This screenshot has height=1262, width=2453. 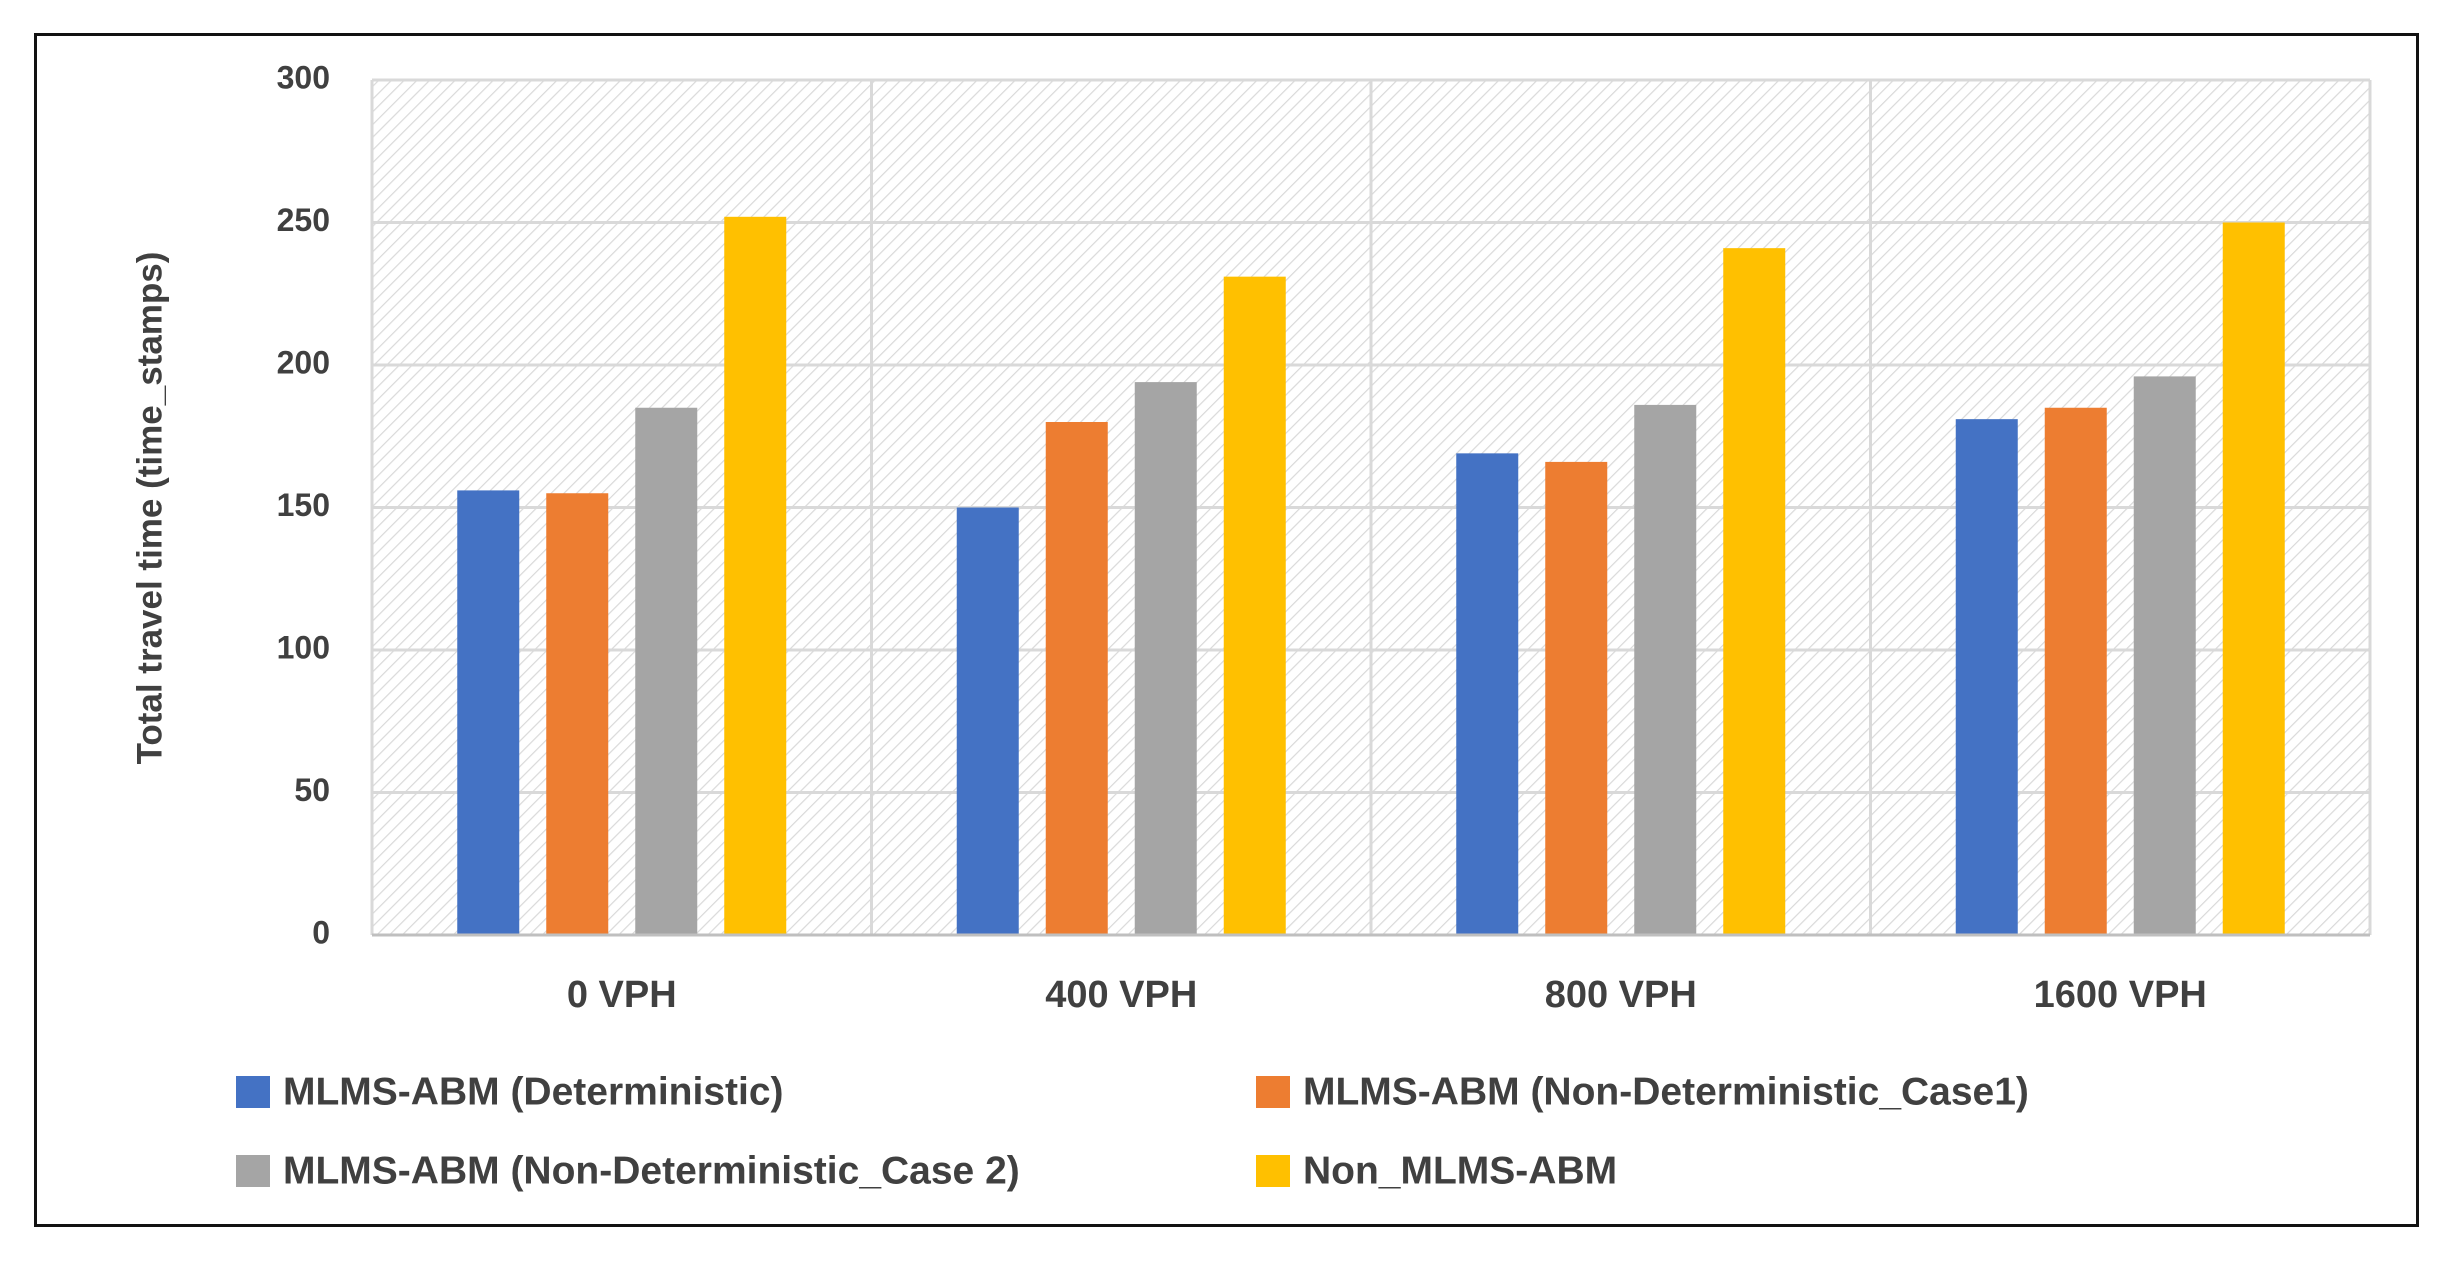 I want to click on y-tick-label: 150, so click(x=303, y=505).